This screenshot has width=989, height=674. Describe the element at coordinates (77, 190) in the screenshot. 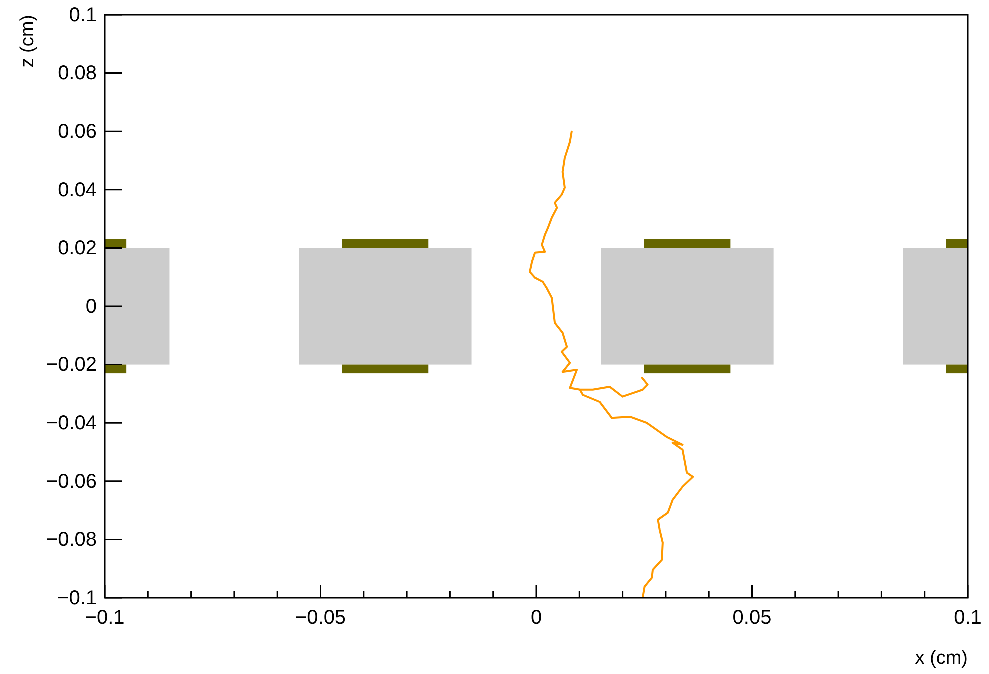

I see `y-tick-label: 0.04` at that location.